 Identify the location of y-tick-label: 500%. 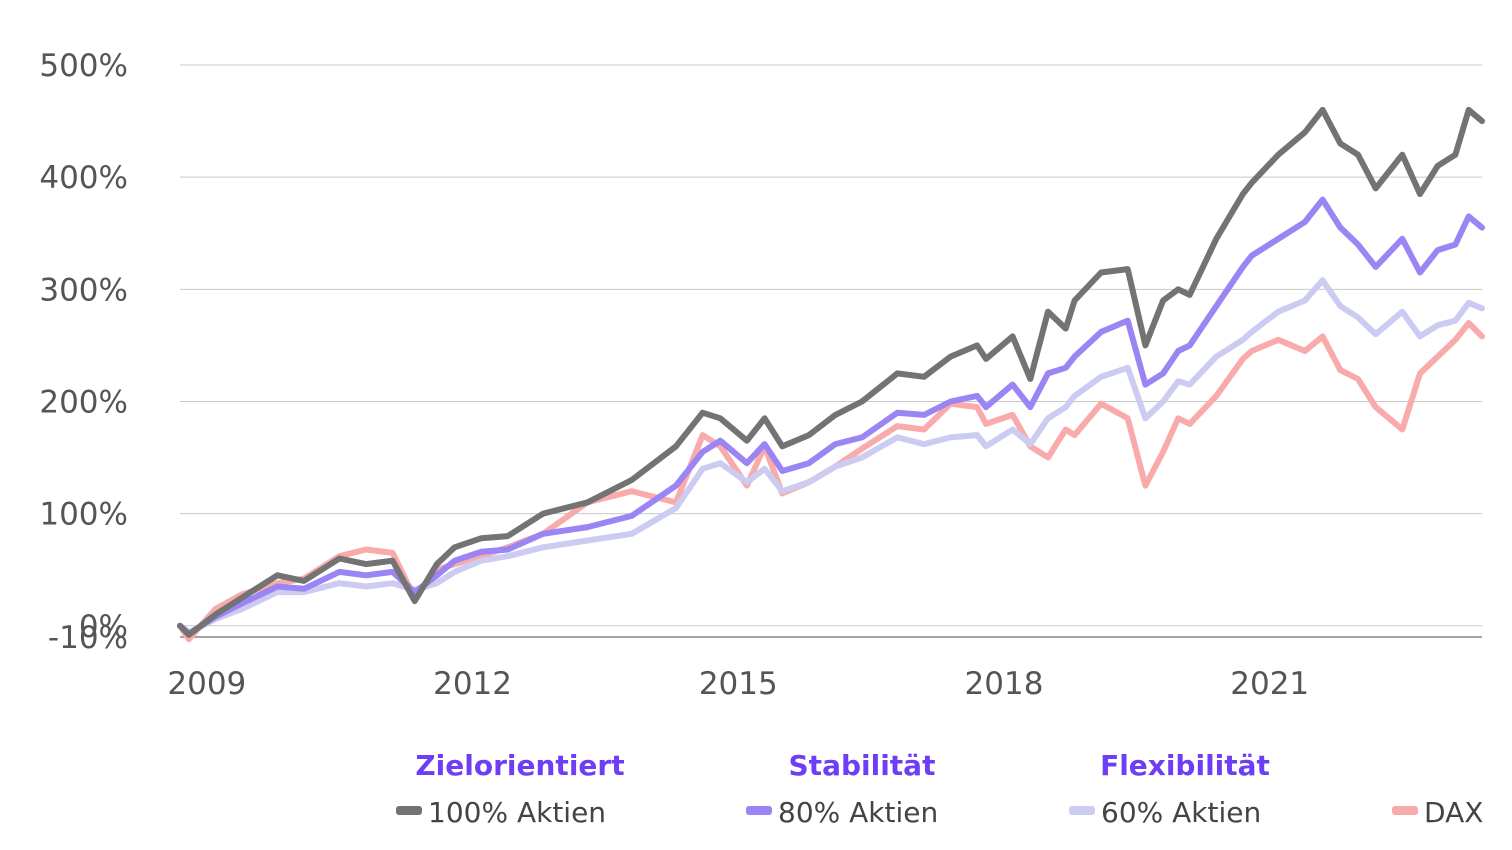
(83, 66).